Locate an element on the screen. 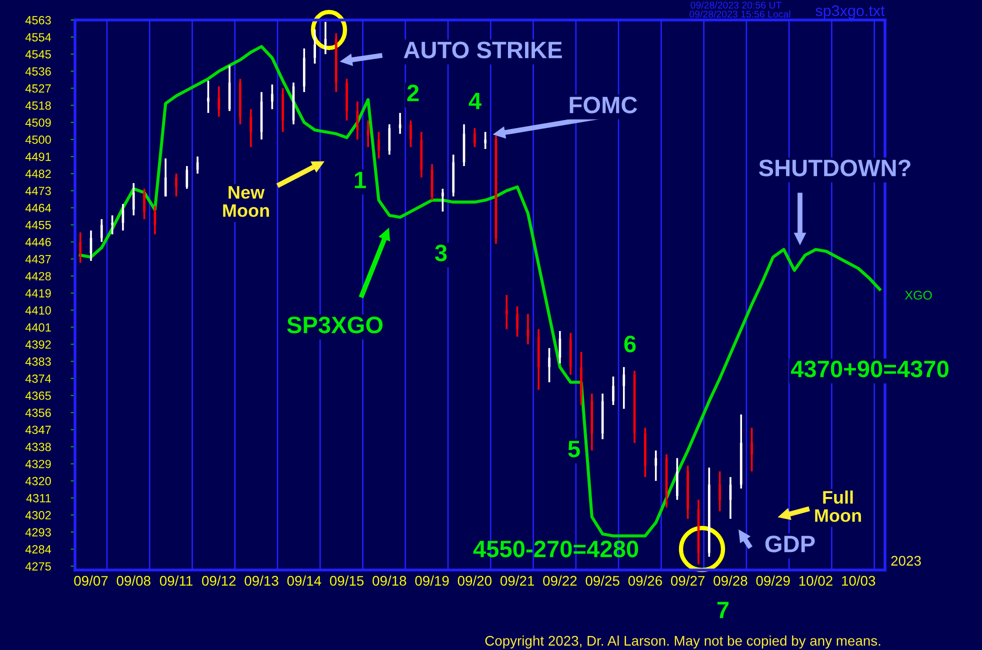 The image size is (982, 650). annotation: 2 is located at coordinates (413, 93).